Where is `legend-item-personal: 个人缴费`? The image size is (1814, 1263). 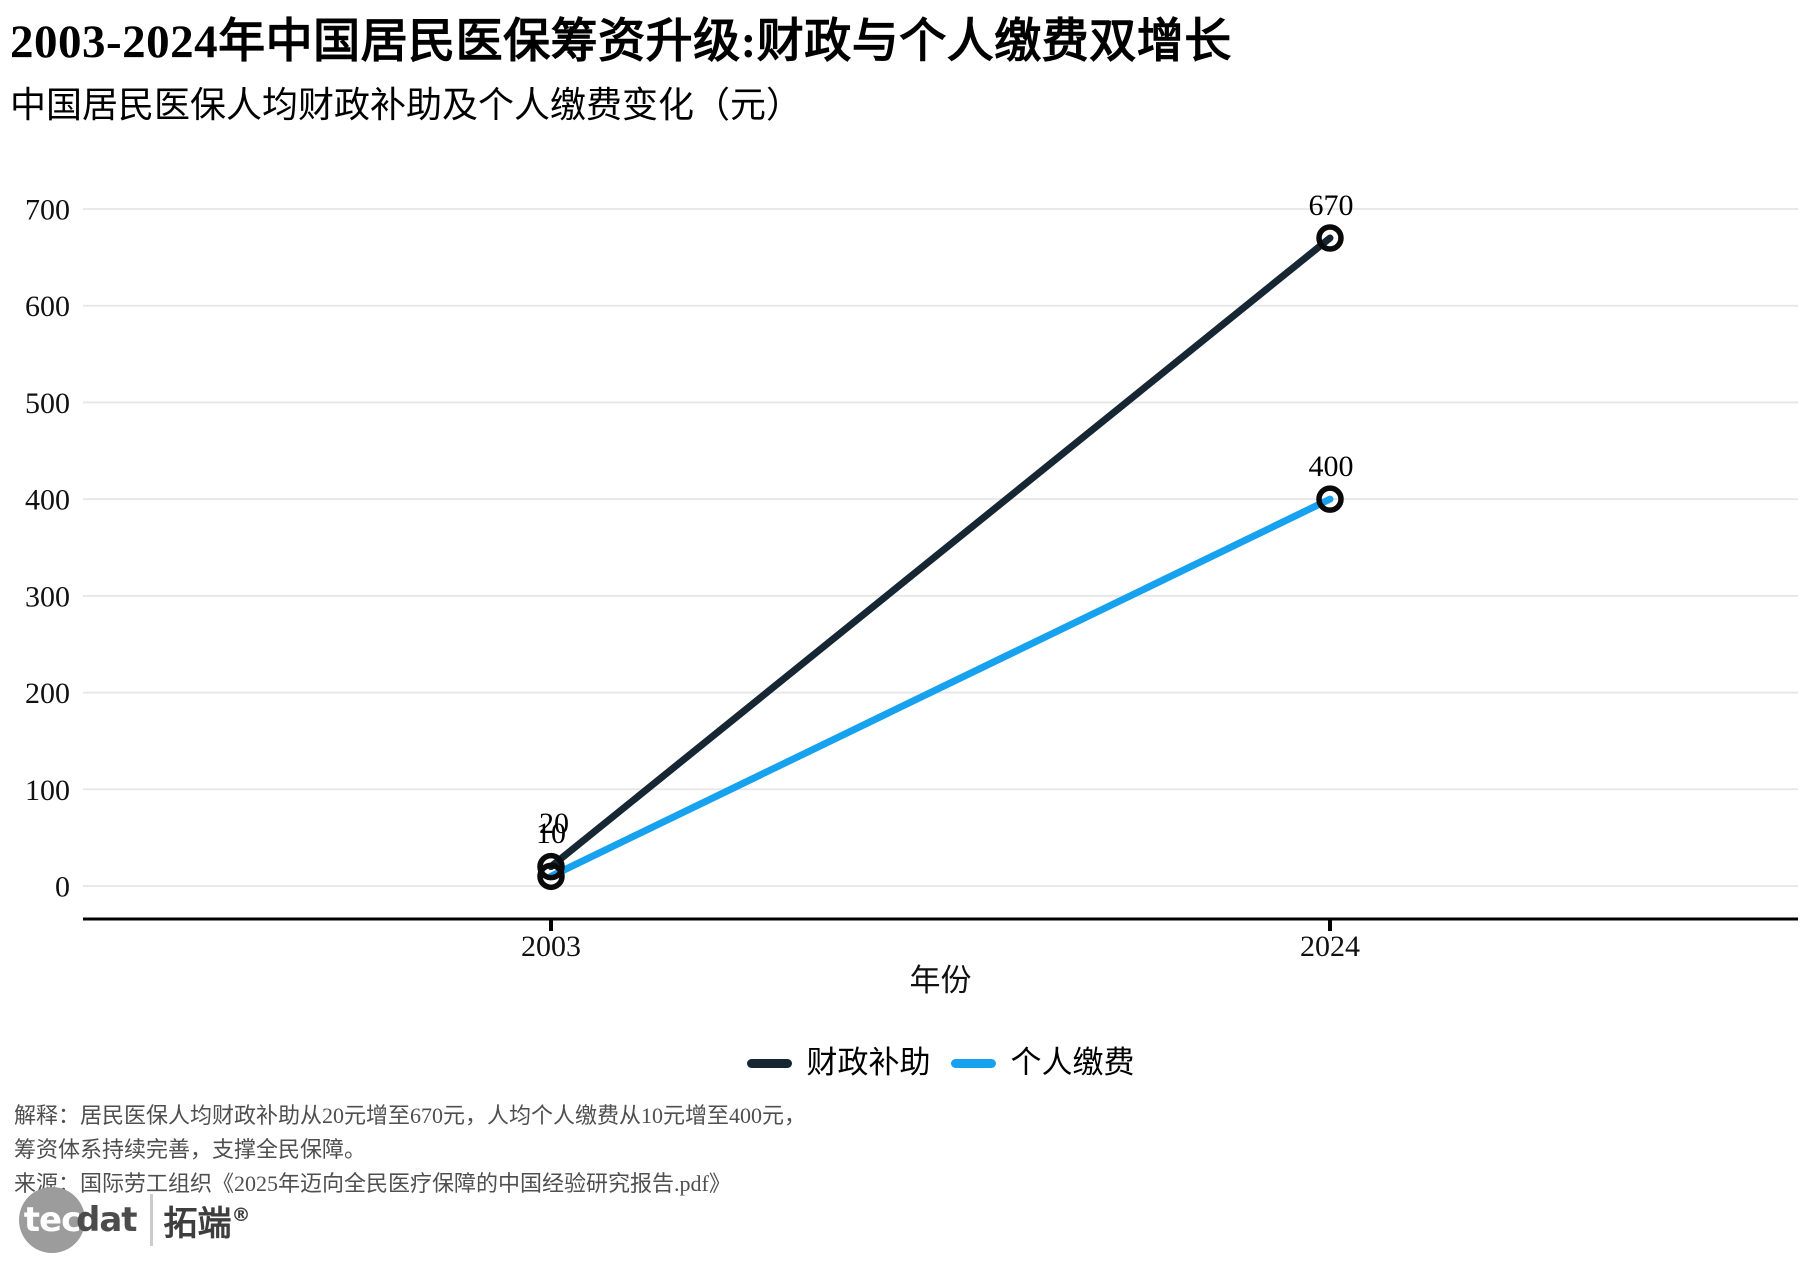 legend-item-personal: 个人缴费 is located at coordinates (1042, 1063).